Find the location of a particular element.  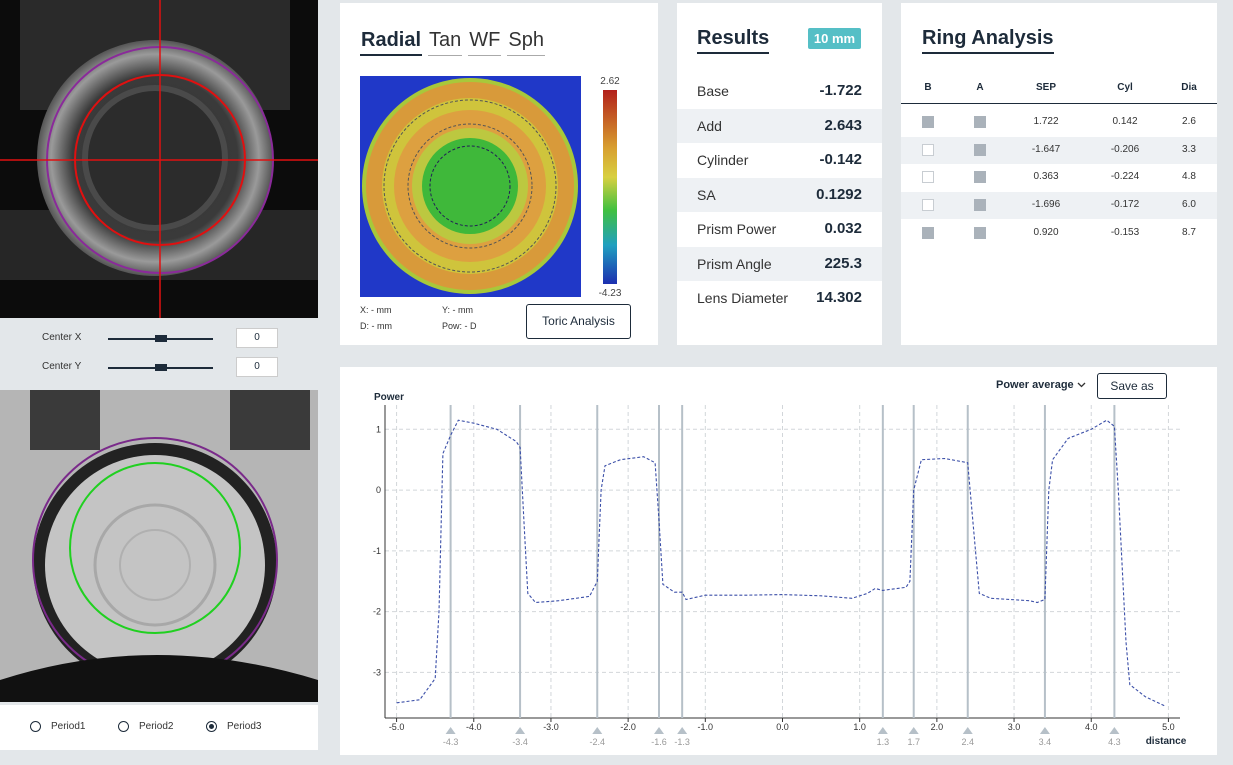

ring-value: 6.0 is located at coordinates (1189, 205).